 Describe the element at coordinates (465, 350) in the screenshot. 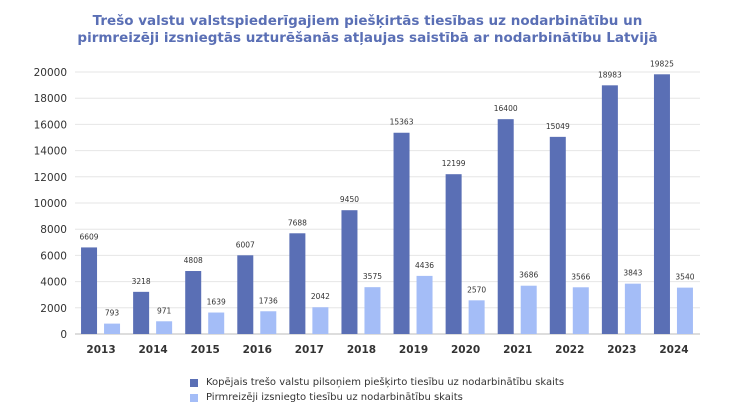

I see `x-tick-label: 2020` at that location.